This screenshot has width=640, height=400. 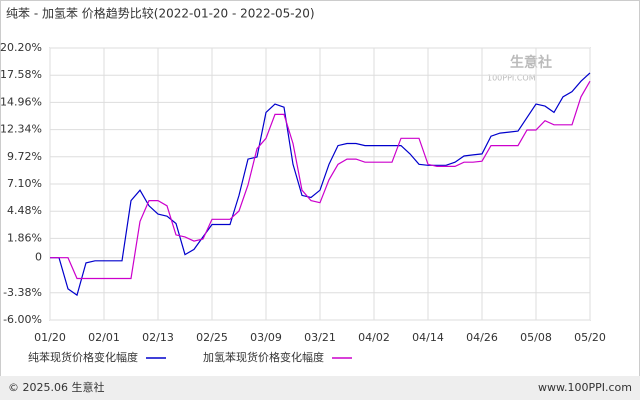 I want to click on y-tick-label: -6.00%, so click(x=22, y=319).